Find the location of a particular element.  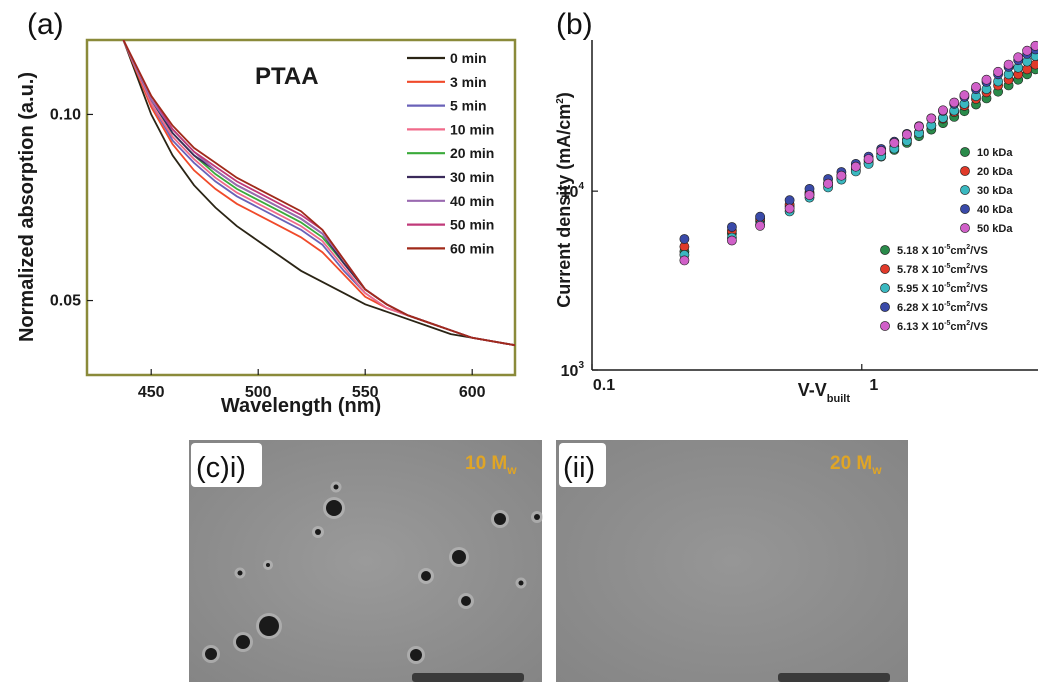

x-tick-label-a-1: 500 is located at coordinates (258, 392).